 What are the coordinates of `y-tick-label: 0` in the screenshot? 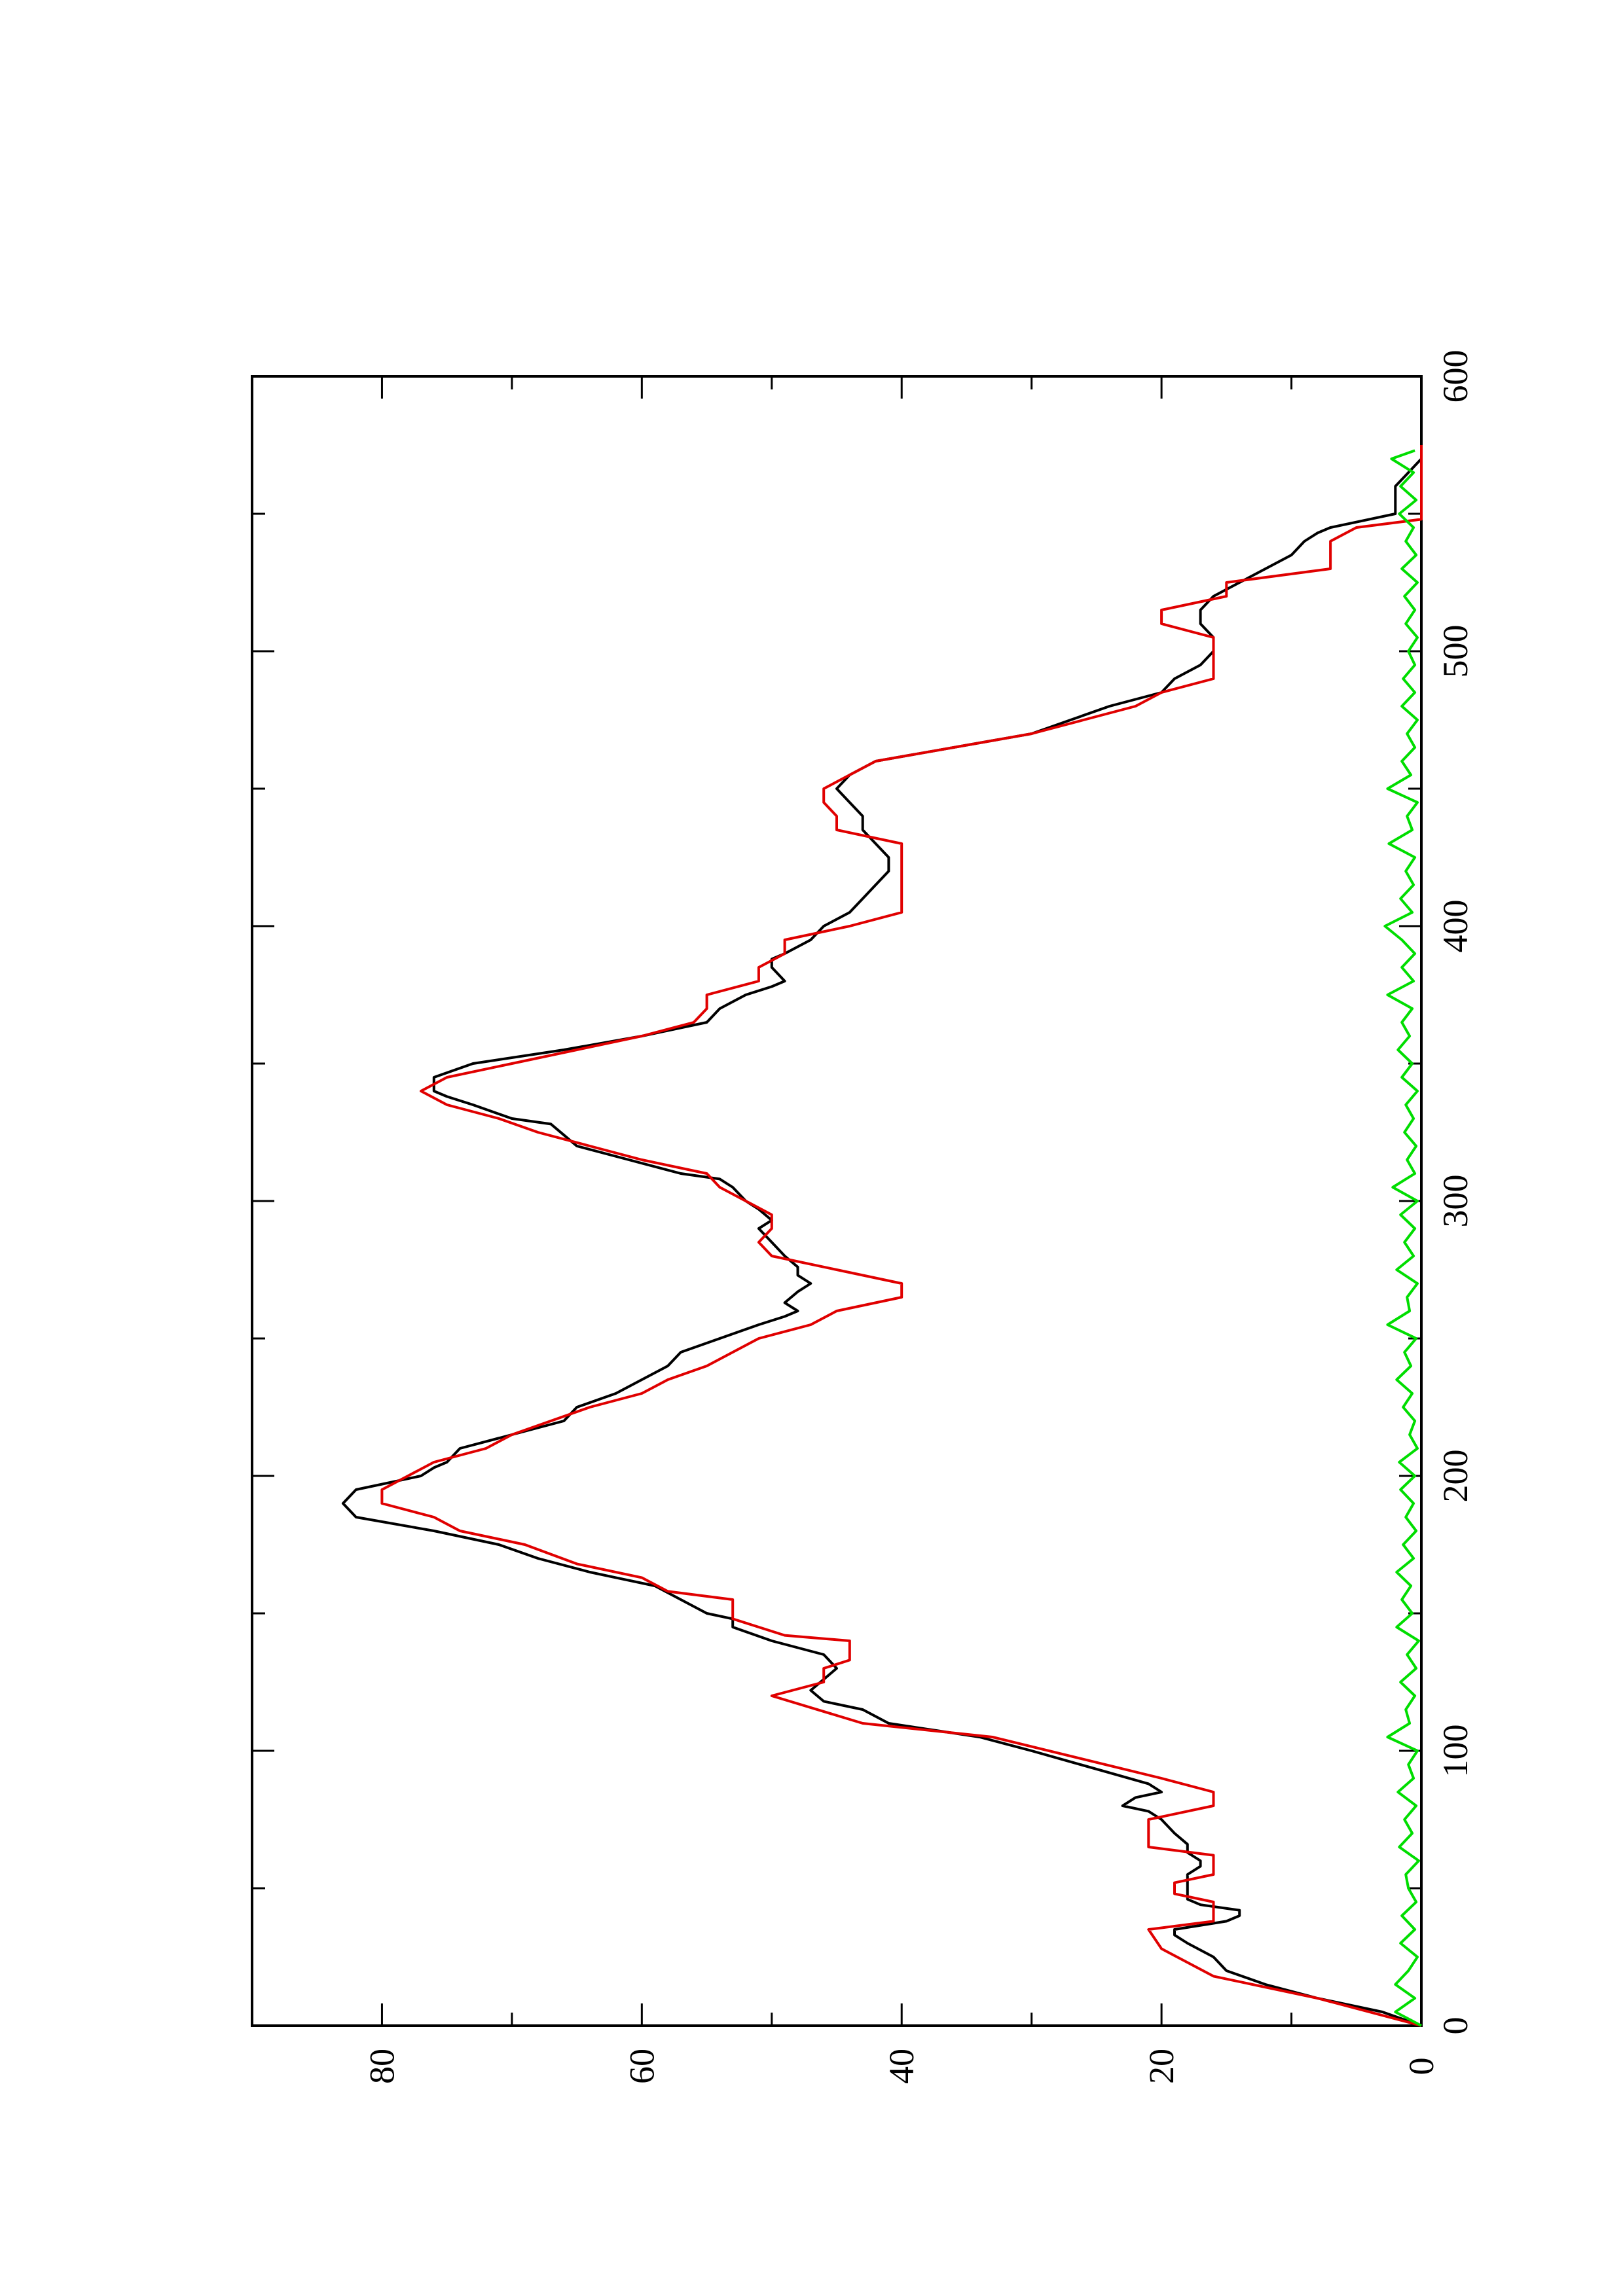 It's located at (1421, 2066).